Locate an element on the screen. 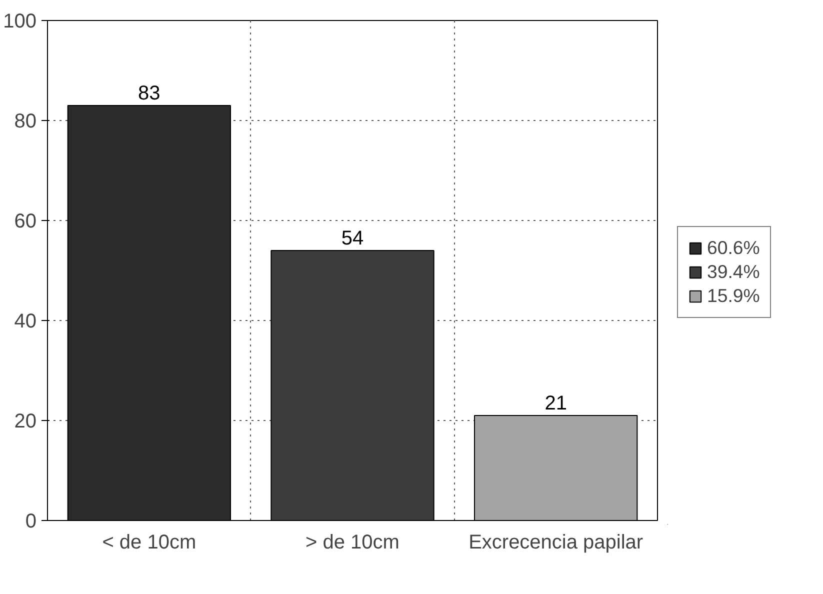 This screenshot has width=823, height=594. legend-label: 15.9% is located at coordinates (733, 296).